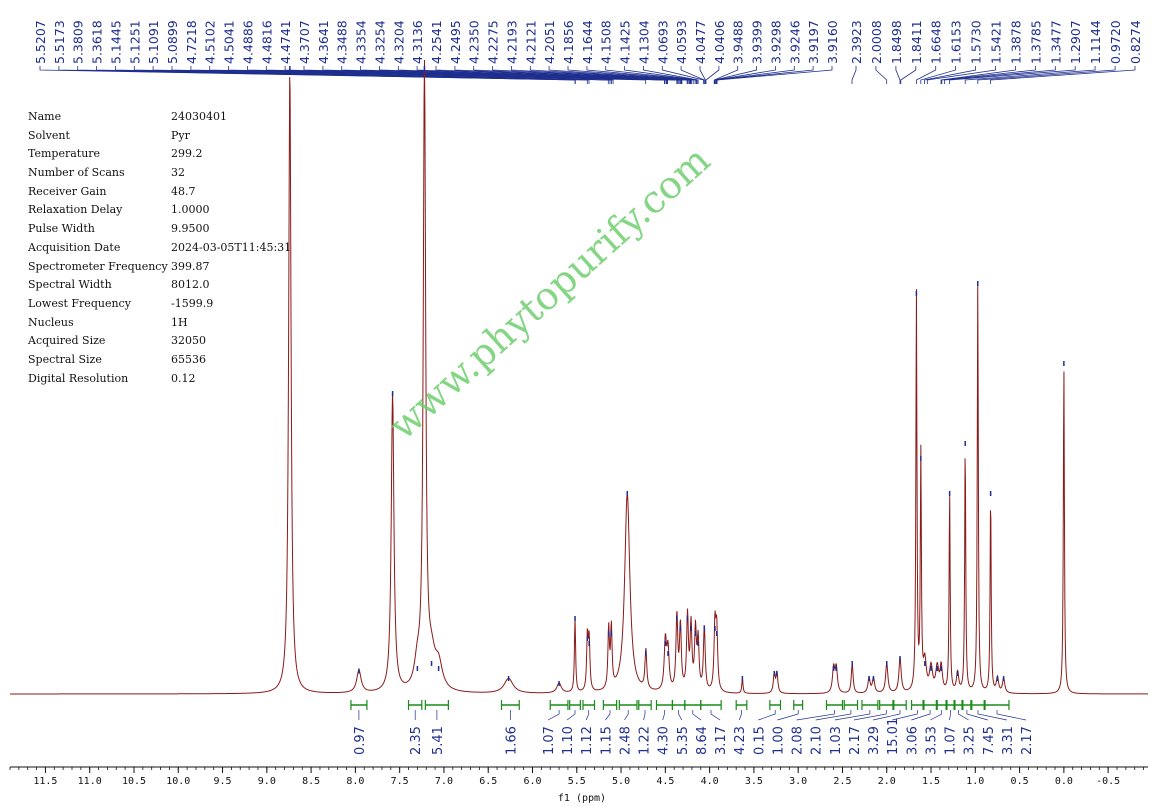 The height and width of the screenshot is (809, 1163). I want to click on x-tick-label: 10.0, so click(178, 781).